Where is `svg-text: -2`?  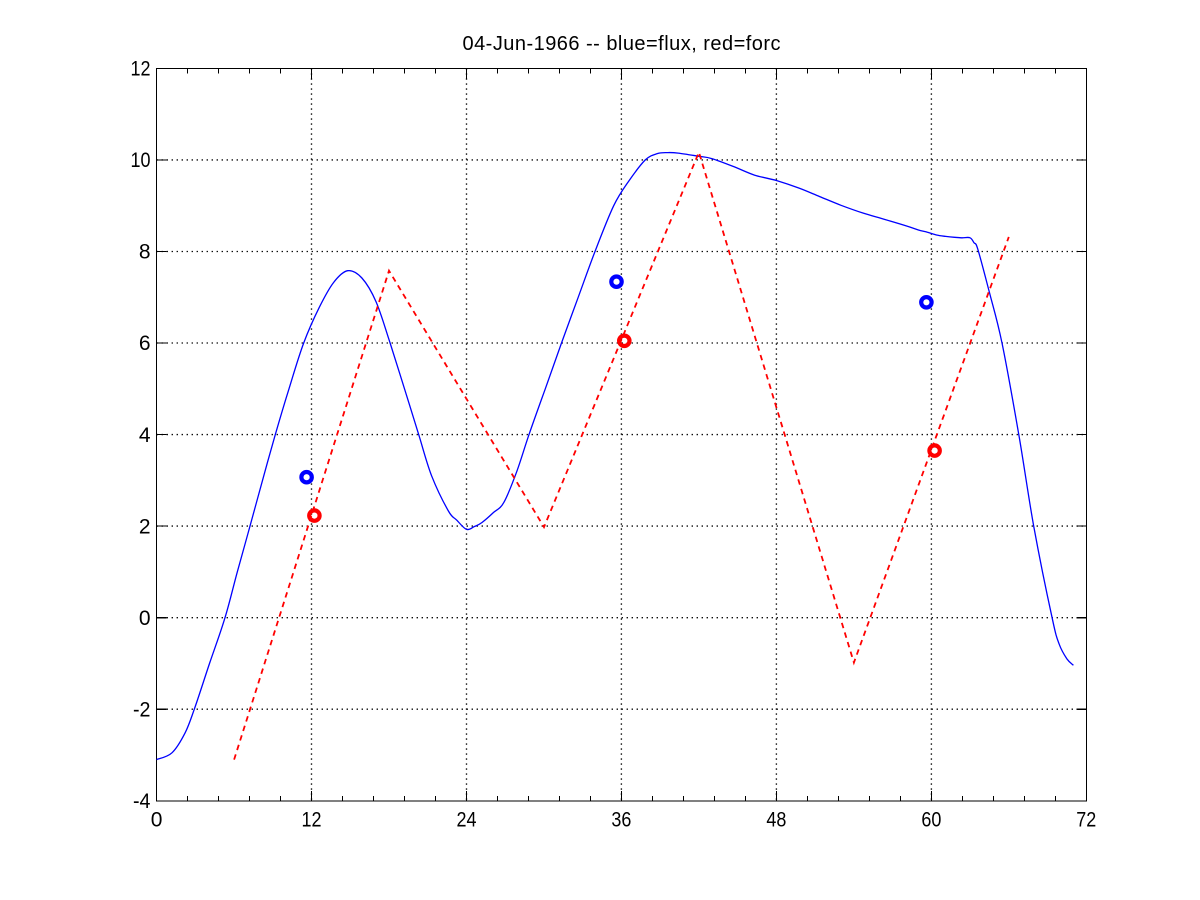
svg-text: -2 is located at coordinates (142, 710).